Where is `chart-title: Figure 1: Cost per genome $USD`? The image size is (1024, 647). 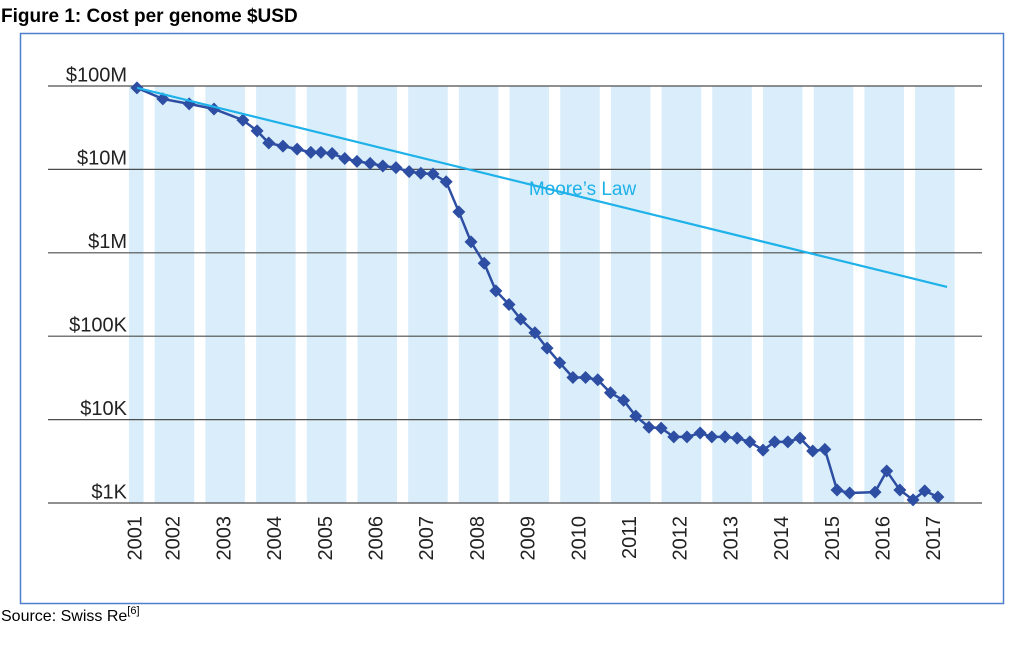
chart-title: Figure 1: Cost per genome $USD is located at coordinates (149, 16).